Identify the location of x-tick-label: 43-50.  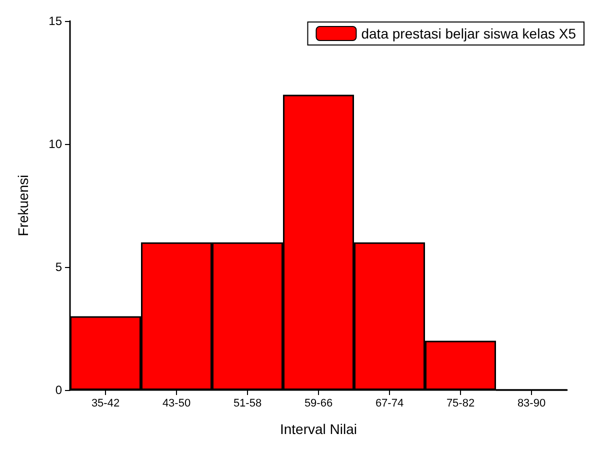
(176, 404).